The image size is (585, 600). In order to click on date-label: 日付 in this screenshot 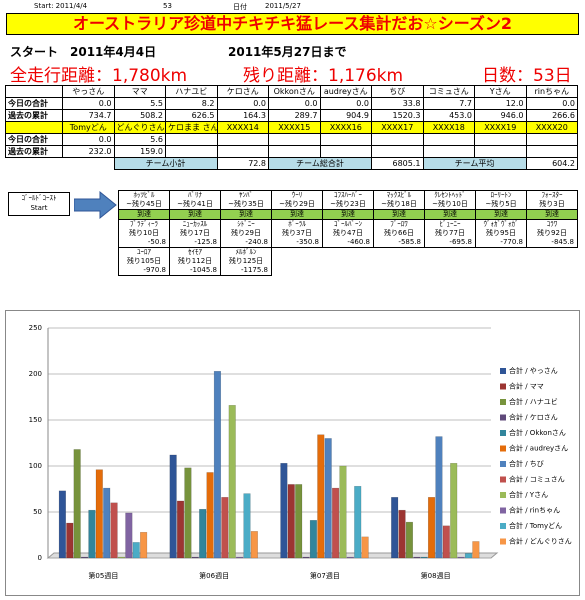, I will do `click(240, 7)`.